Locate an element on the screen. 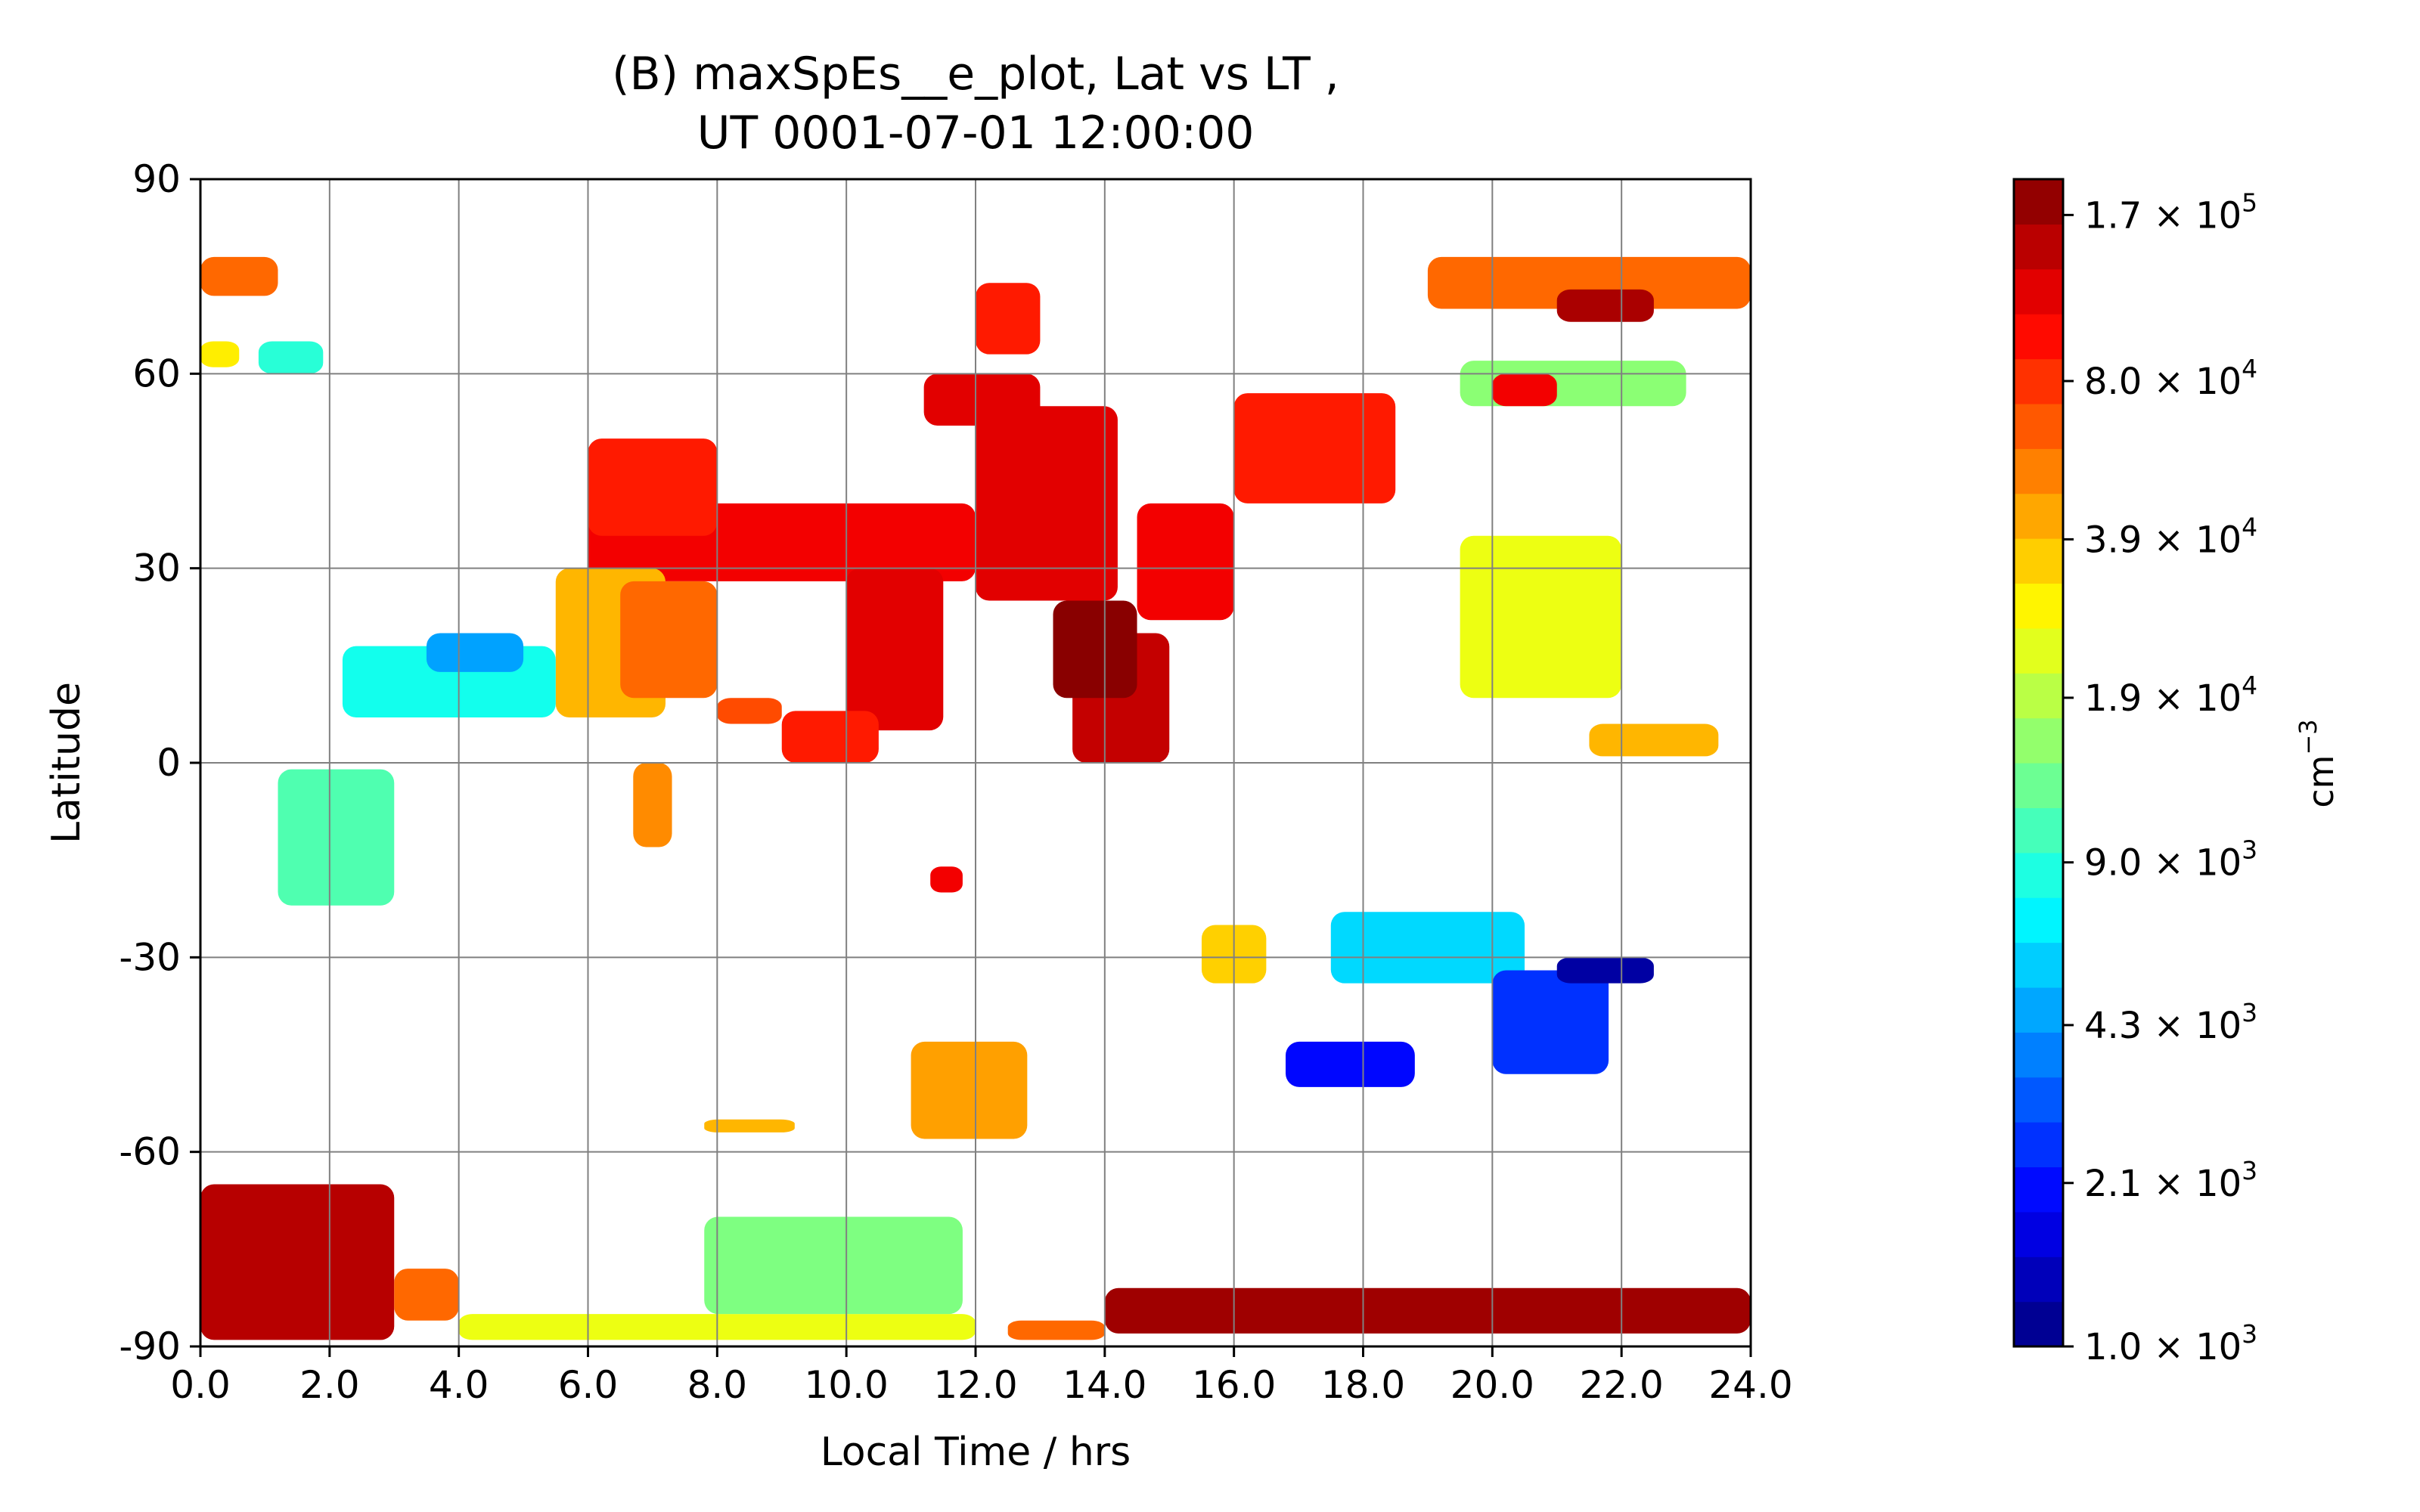  chart-title-line1: (B) maxSpEs__e_plot, Lat vs LT , is located at coordinates (975, 74).